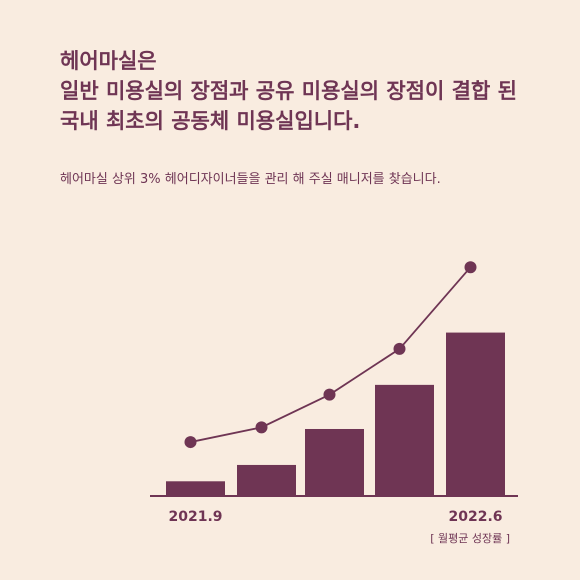 Image resolution: width=580 pixels, height=580 pixels. What do you see at coordinates (250, 179) in the screenshot?
I see `subtitle: 헤어마실 상위 3% 헤어디자이너들을 관리 해 주실 매니저를 찾습니다.` at bounding box center [250, 179].